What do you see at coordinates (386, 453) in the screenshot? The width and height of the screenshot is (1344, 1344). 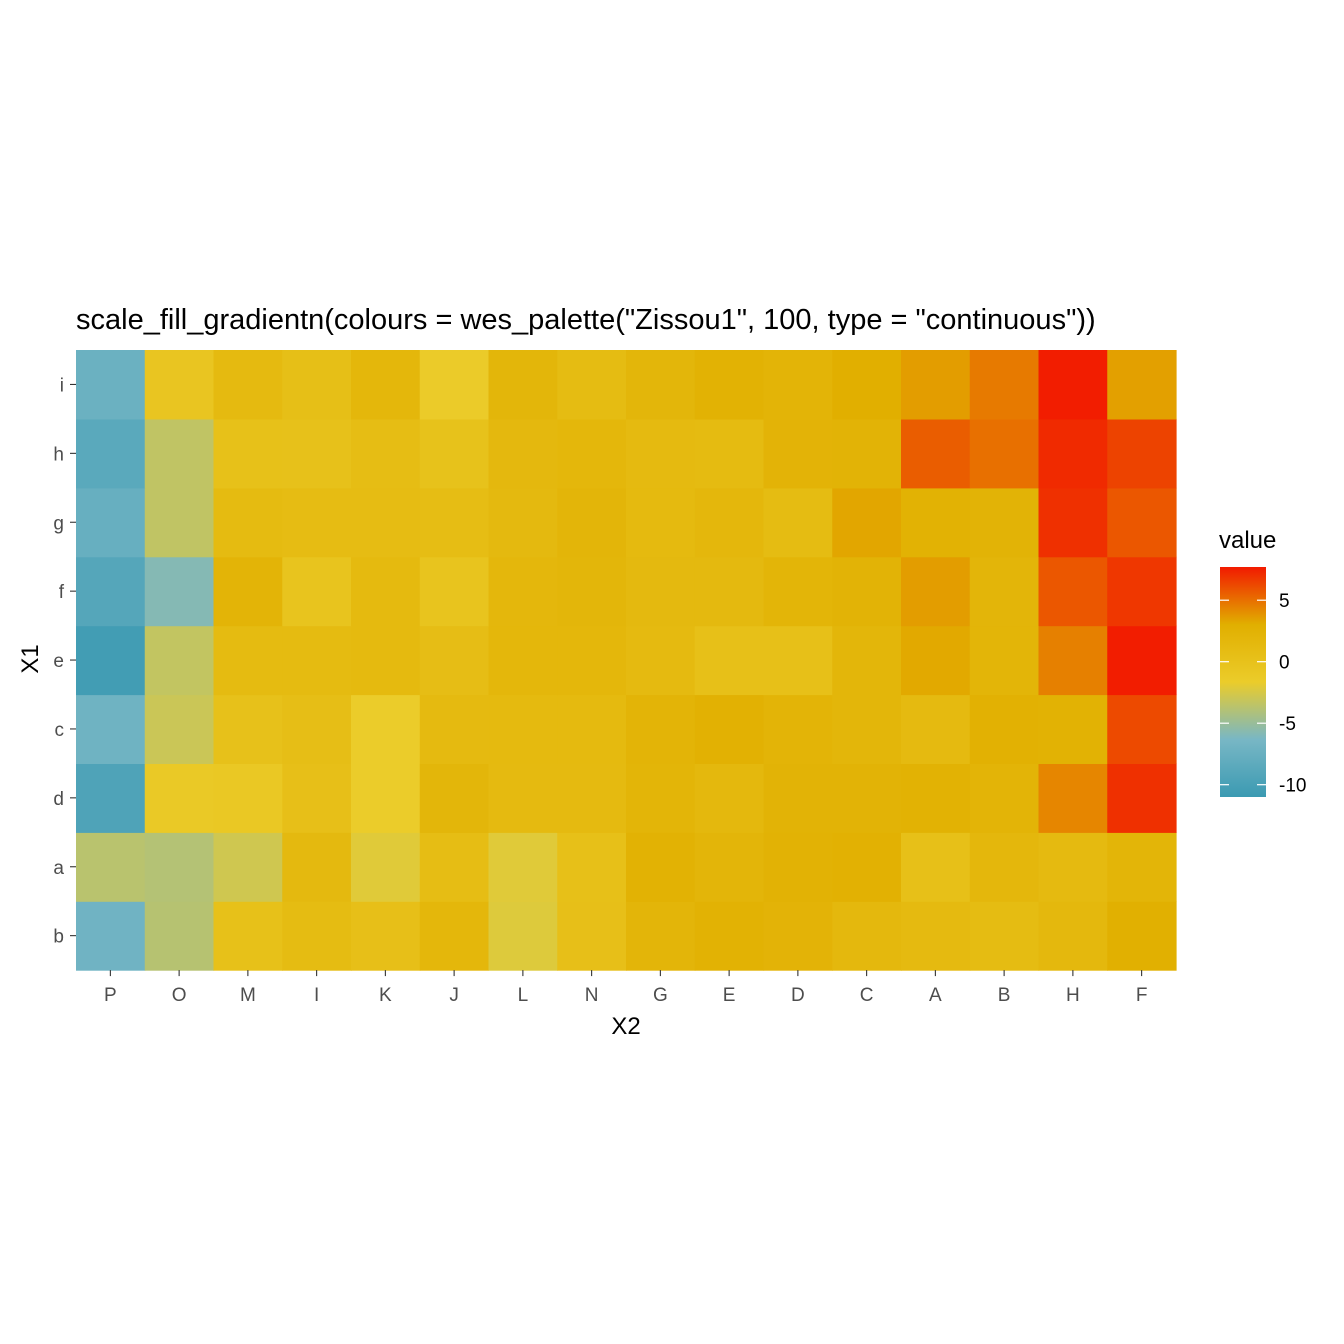 I see `heatmap-cell-h-K` at bounding box center [386, 453].